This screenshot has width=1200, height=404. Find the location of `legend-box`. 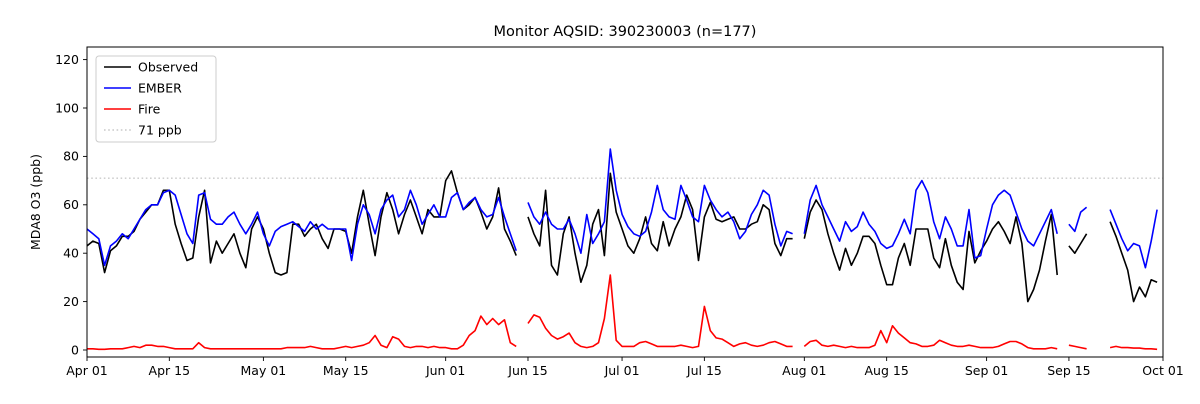

legend-box is located at coordinates (156, 99).